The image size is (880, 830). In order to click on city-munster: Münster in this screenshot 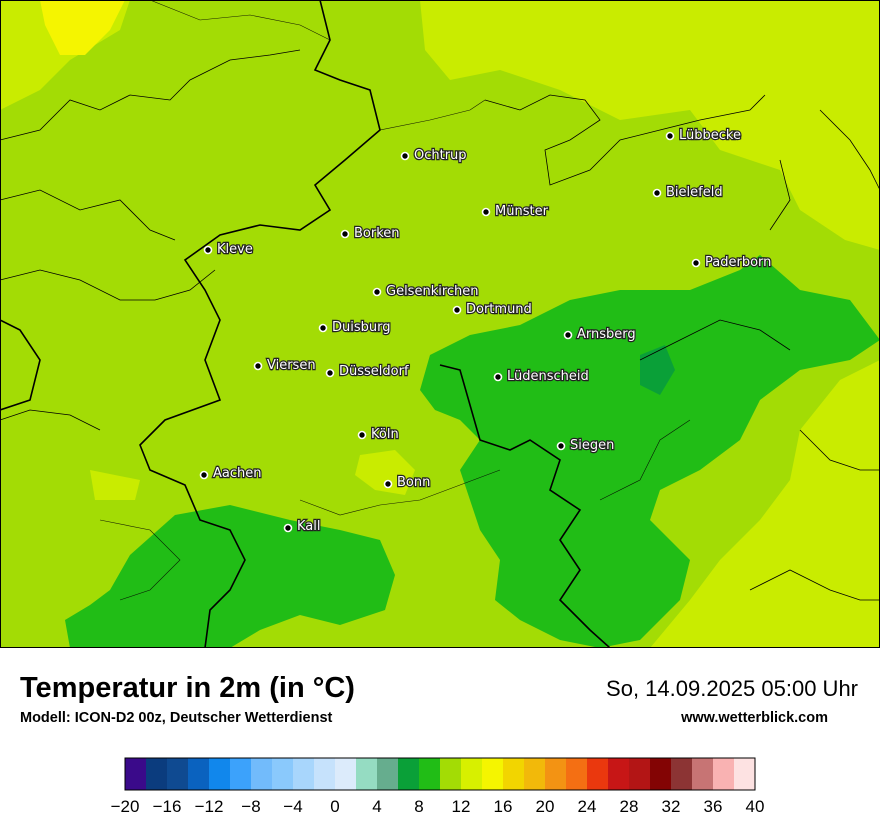, I will do `click(515, 211)`.